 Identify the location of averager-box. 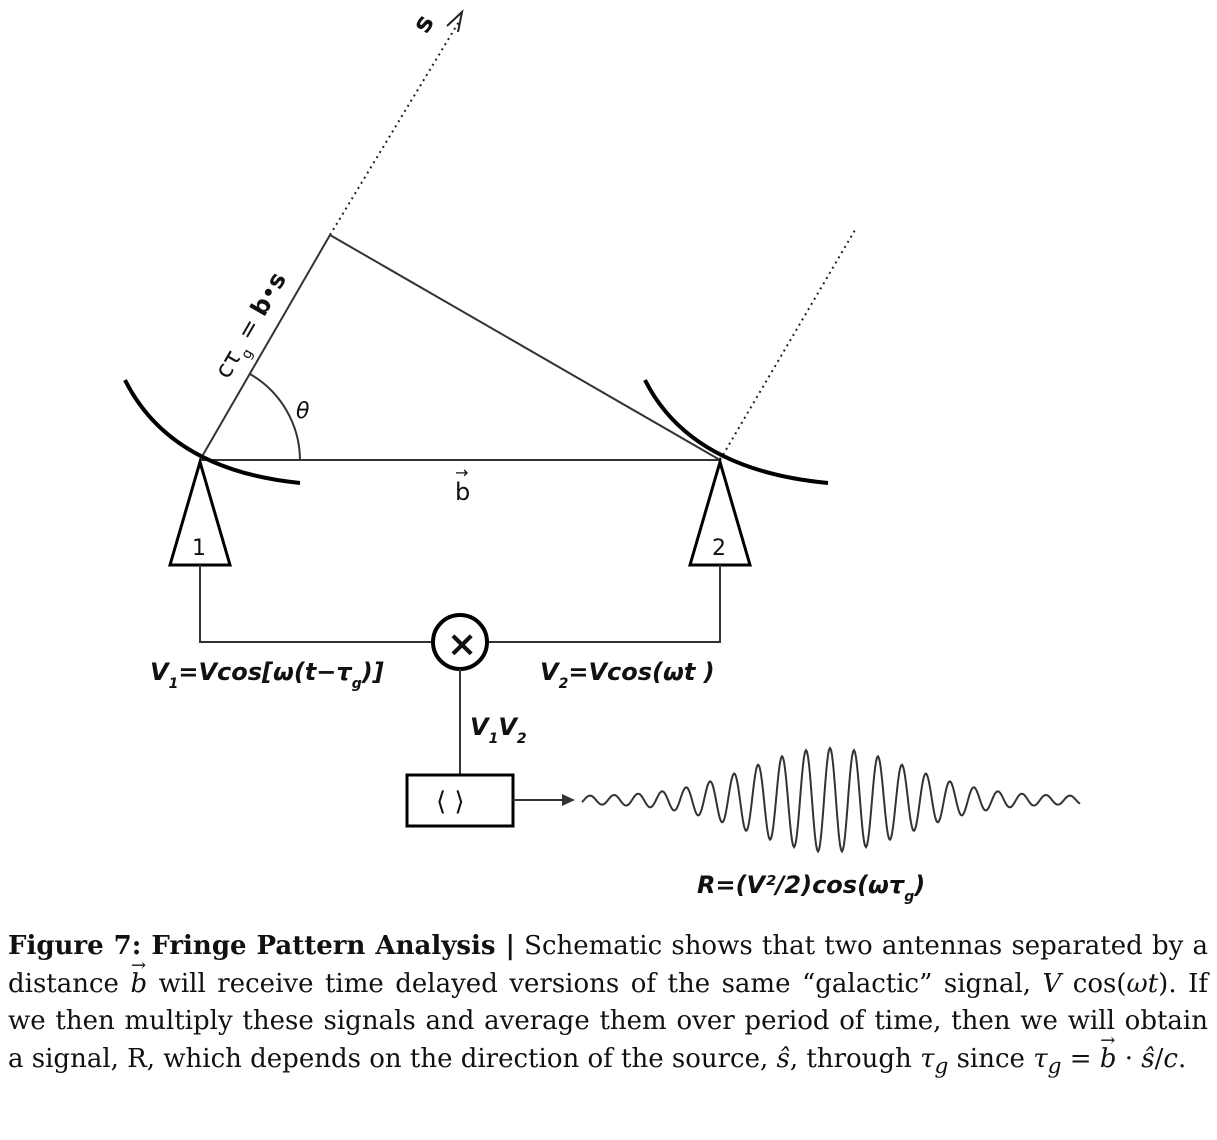
(460, 800).